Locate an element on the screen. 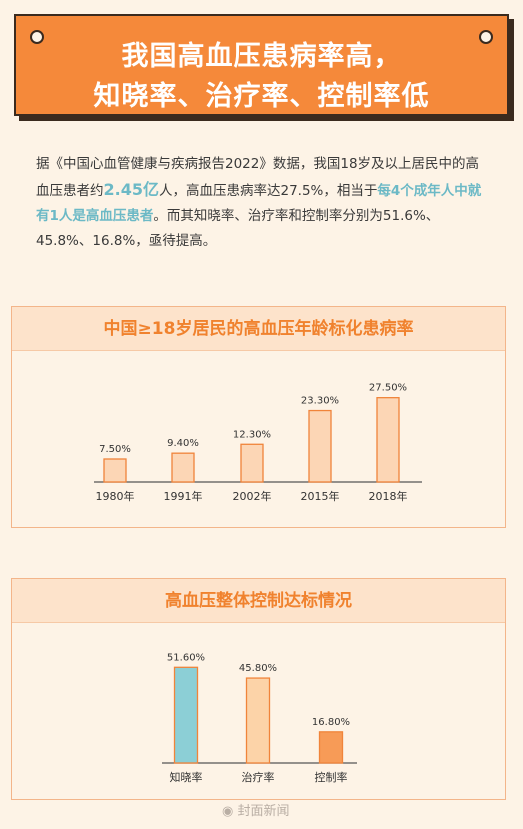 This screenshot has width=523, height=829. data-label-2: 12.30% is located at coordinates (252, 434).